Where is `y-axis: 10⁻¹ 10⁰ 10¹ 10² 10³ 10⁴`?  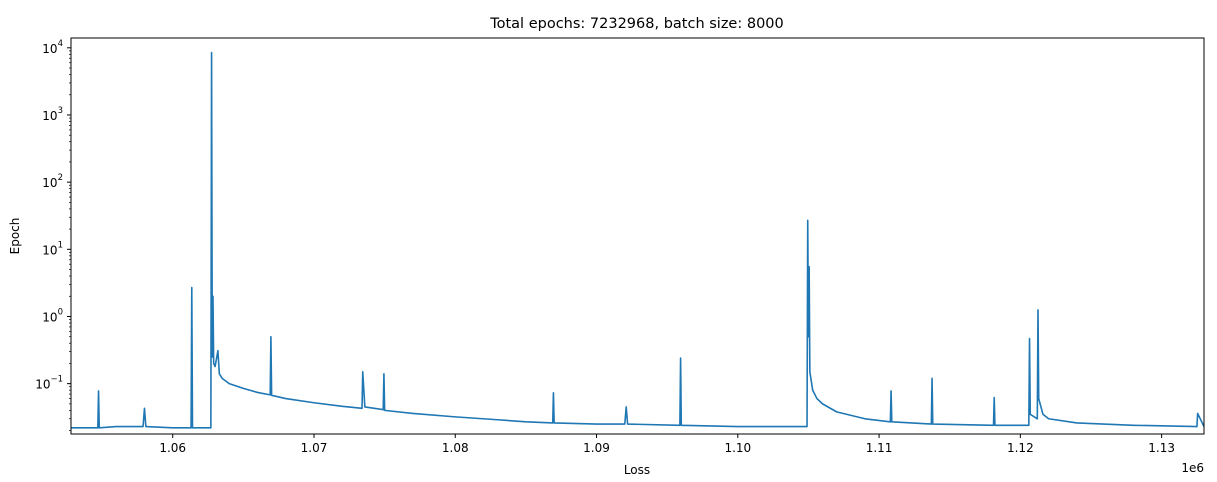 y-axis: 10⁻¹ 10⁰ 10¹ 10² 10³ 10⁴ is located at coordinates (53, 235).